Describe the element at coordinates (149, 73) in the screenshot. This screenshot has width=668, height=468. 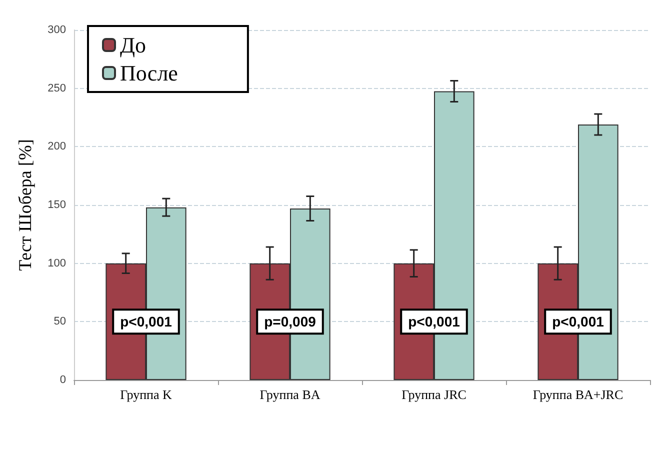
I see `legend-label: После` at that location.